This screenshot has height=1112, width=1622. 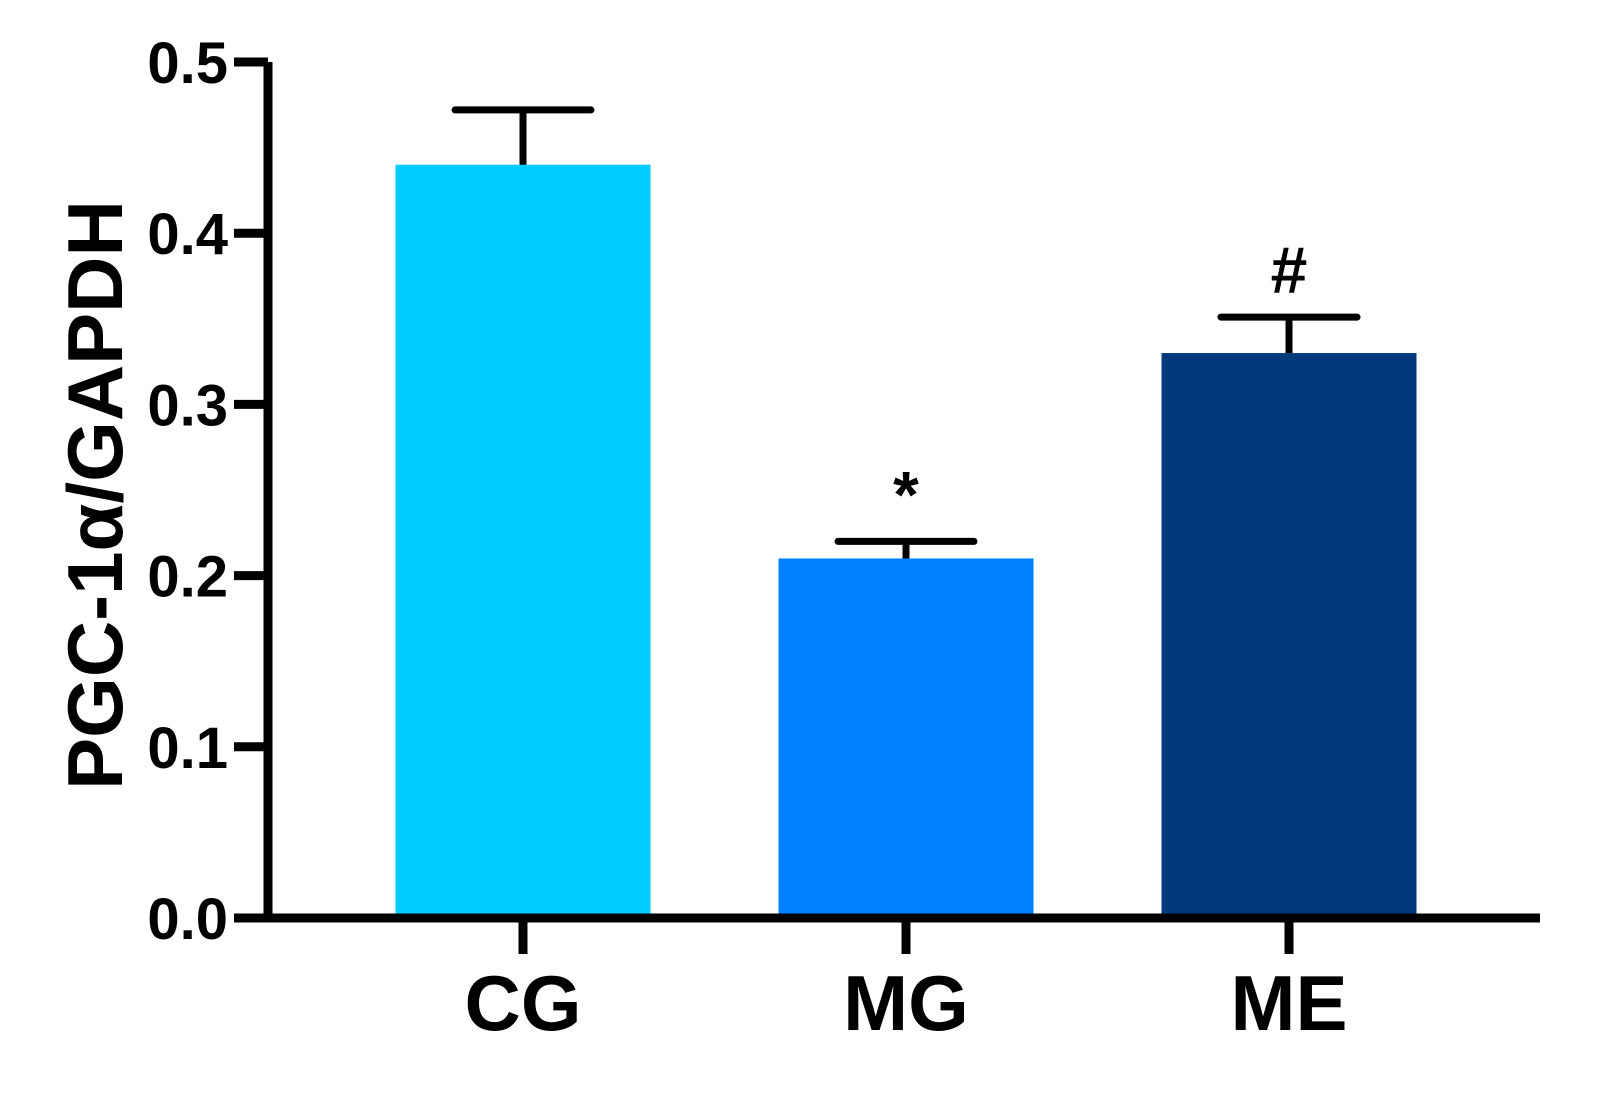 I want to click on x-tick-label-cg: CG, so click(x=523, y=1003).